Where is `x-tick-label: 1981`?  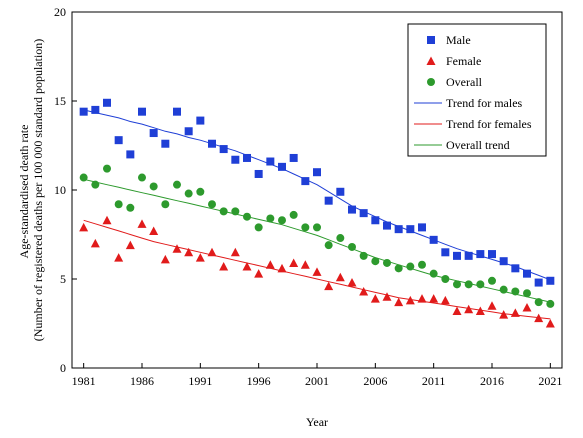 x-tick-label: 1981 is located at coordinates (84, 381).